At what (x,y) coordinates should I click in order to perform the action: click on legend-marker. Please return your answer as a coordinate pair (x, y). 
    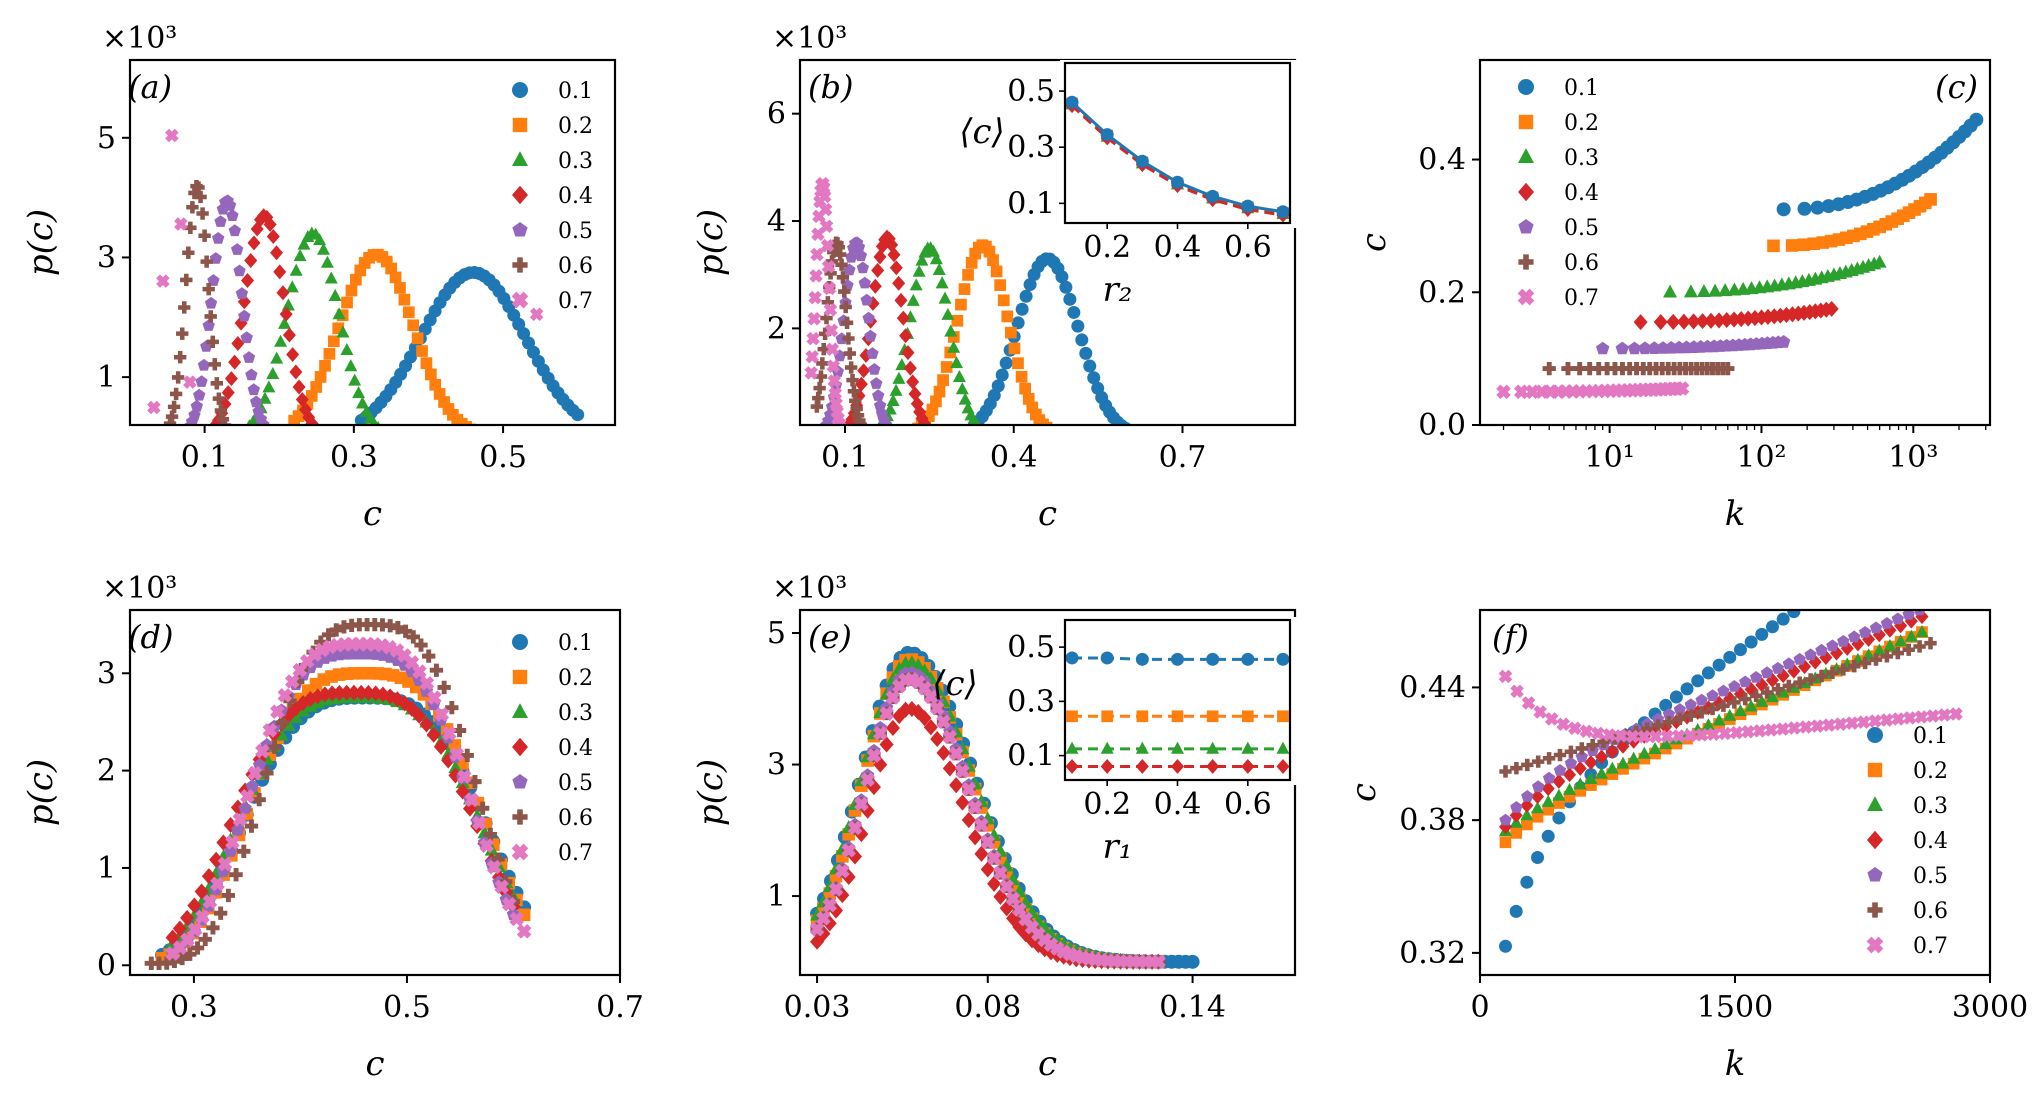
    Looking at the image, I should click on (520, 710).